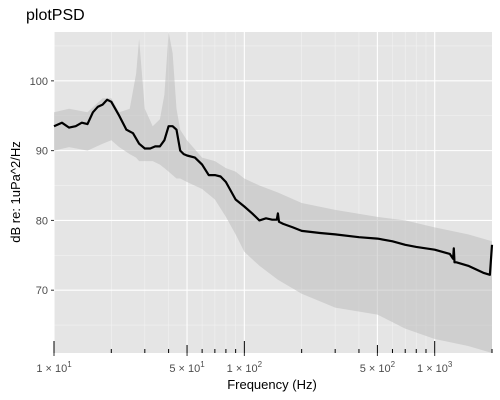 Image resolution: width=500 pixels, height=400 pixels. I want to click on y-axis-title: dB re: 1uPa^2/Hz, so click(15, 192).